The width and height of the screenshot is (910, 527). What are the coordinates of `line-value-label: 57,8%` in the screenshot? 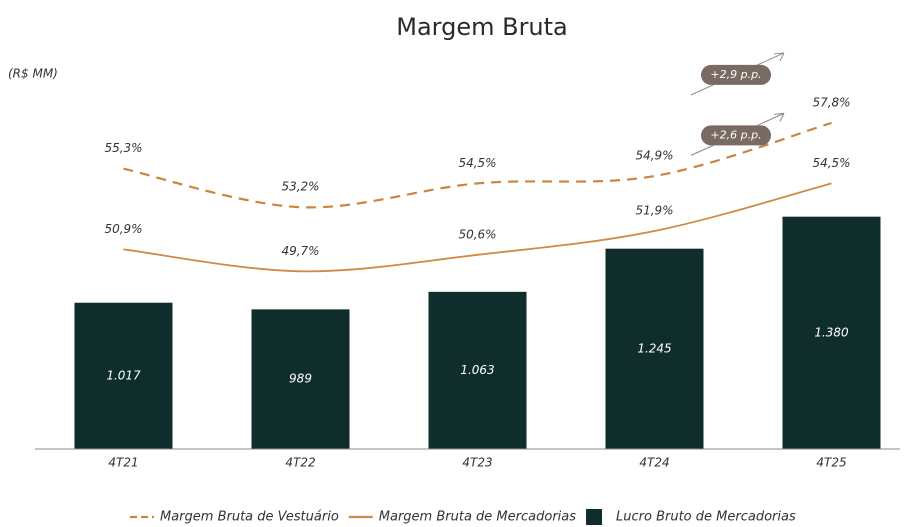 It's located at (831, 102).